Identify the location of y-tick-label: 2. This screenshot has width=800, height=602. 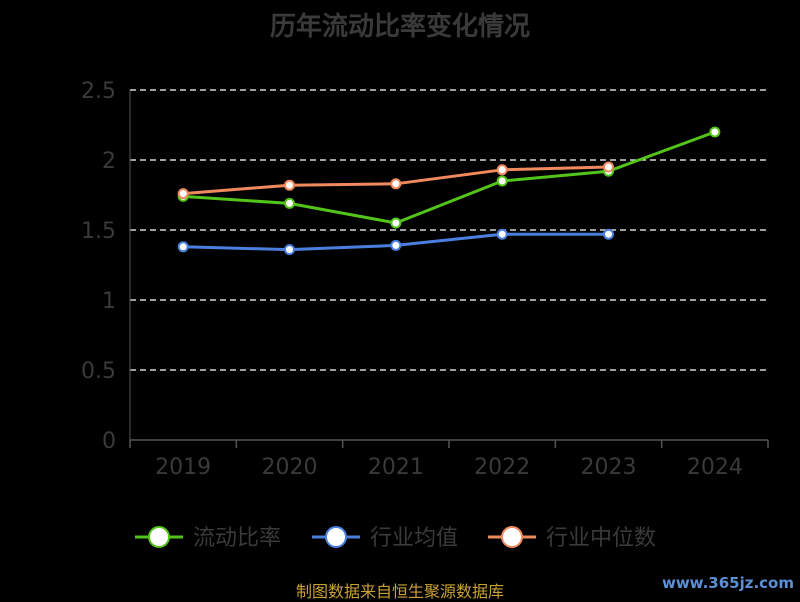
(109, 161).